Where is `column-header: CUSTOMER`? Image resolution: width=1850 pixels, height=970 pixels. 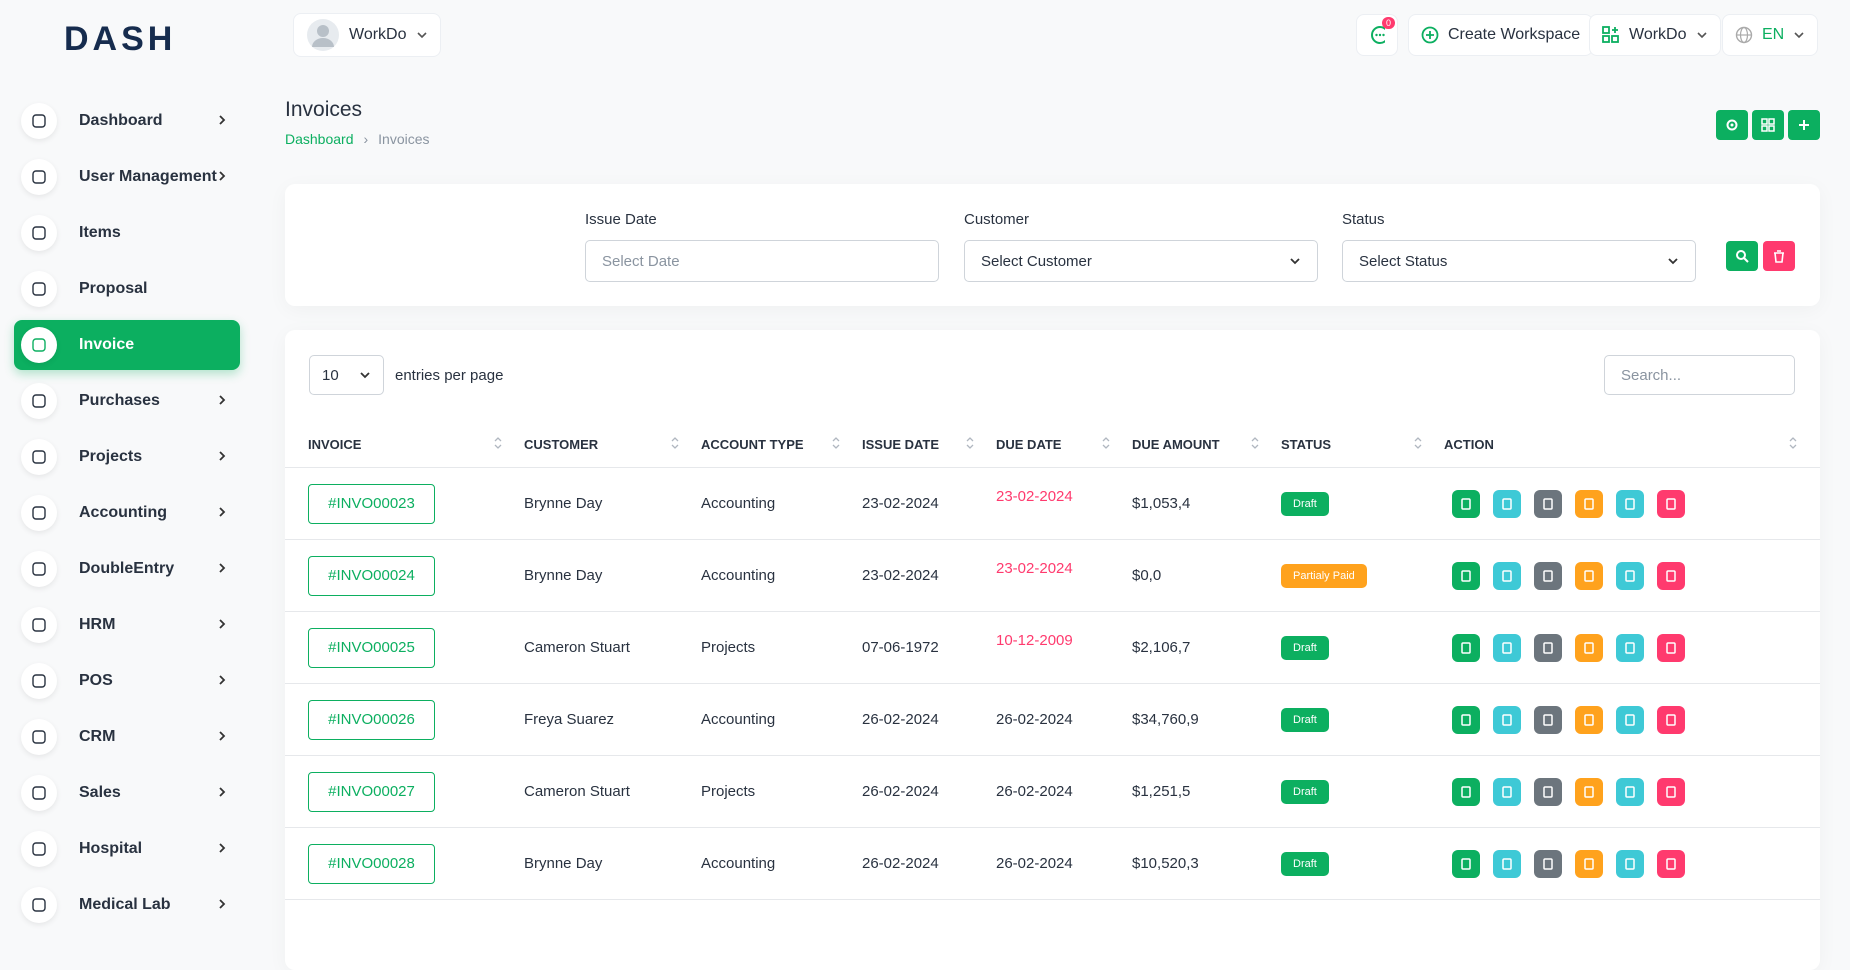
column-header: CUSTOMER is located at coordinates (612, 444).